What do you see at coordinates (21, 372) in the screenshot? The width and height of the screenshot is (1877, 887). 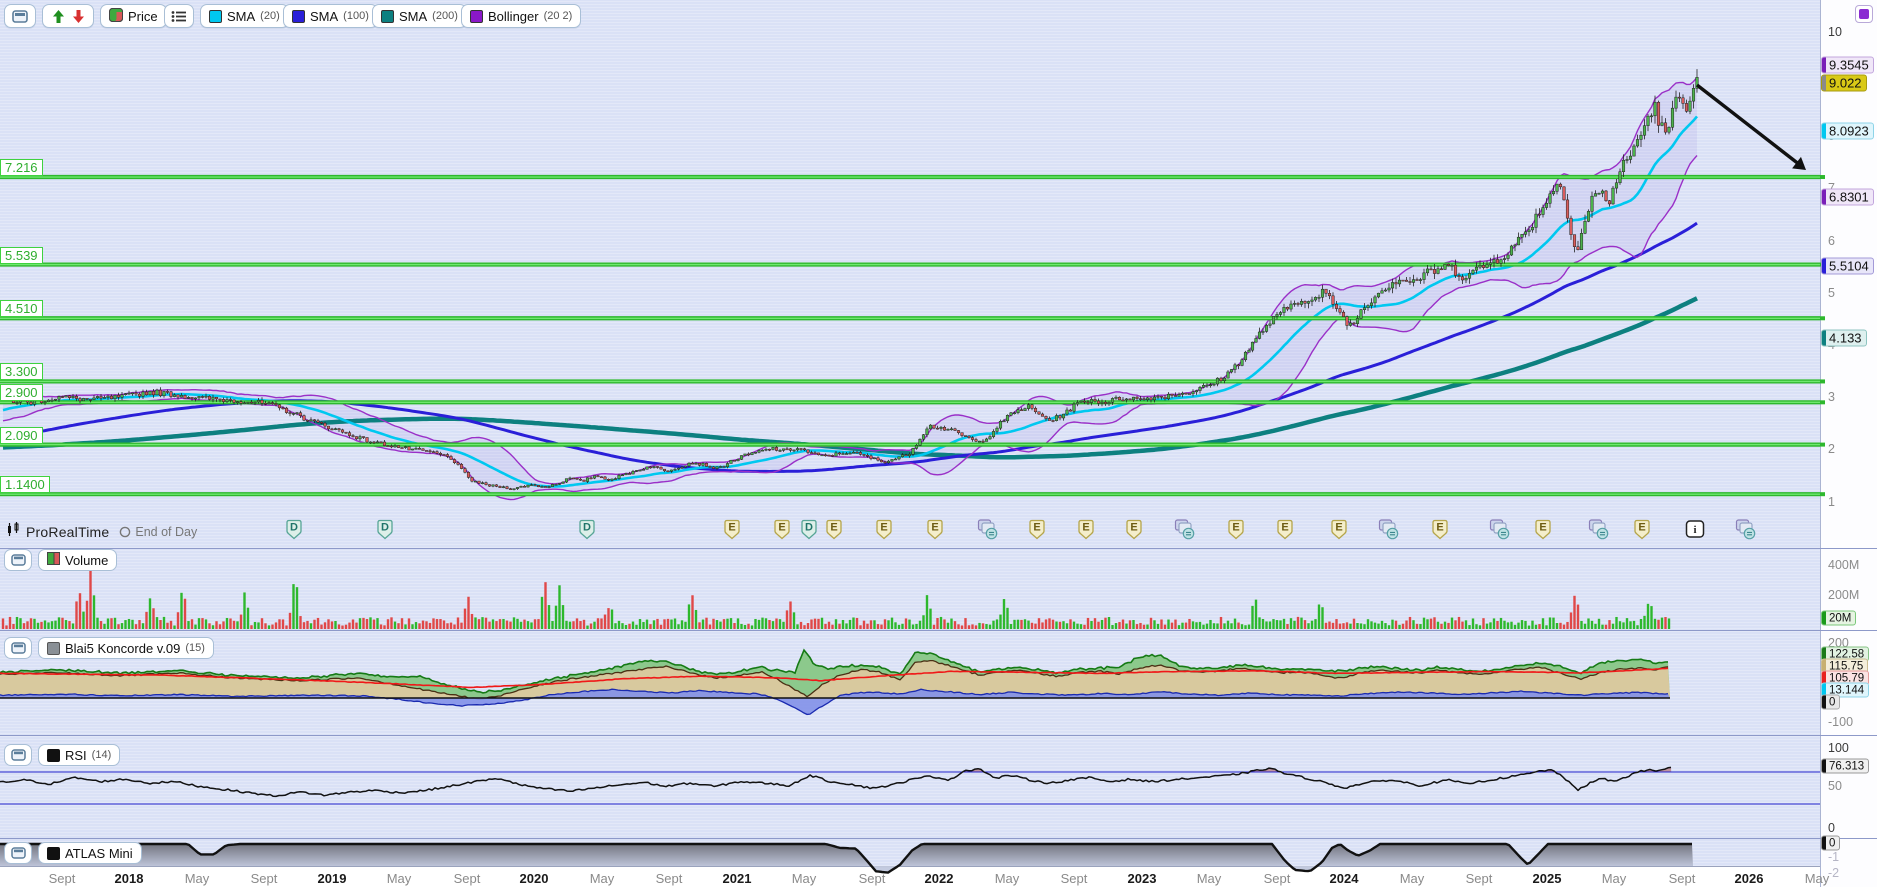 I see `price-level-label: 3.300` at bounding box center [21, 372].